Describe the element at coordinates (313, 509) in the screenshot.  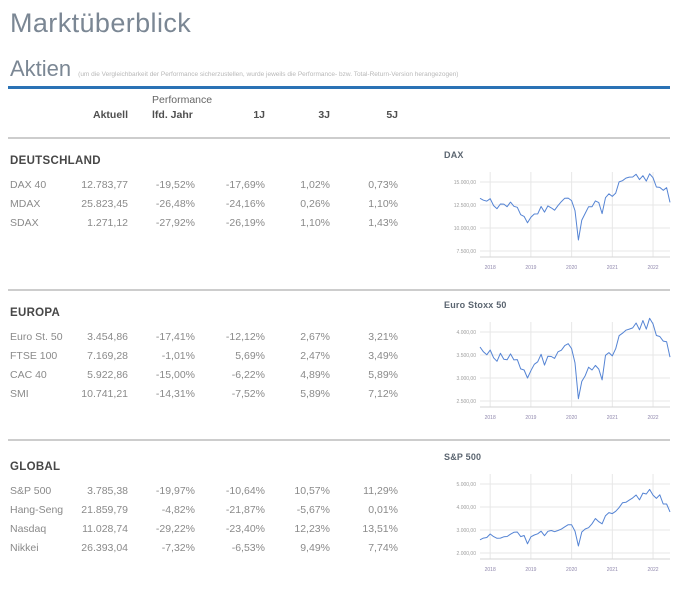
I see `value-cell: -5,67%` at that location.